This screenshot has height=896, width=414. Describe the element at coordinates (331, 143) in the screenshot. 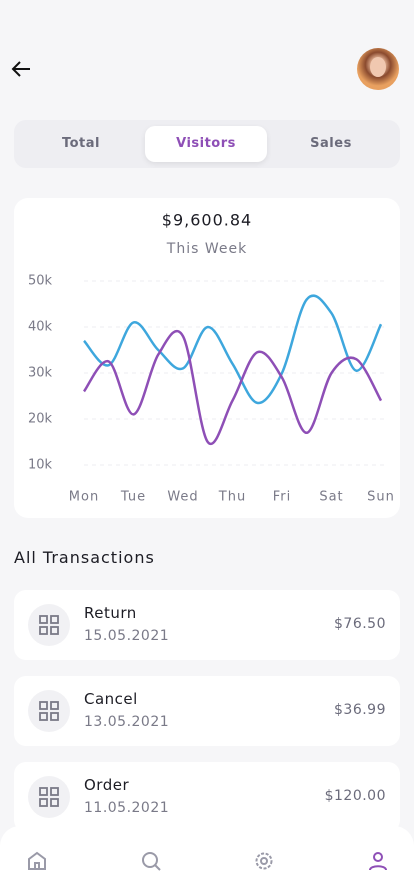

I see `tab: Sales` at that location.